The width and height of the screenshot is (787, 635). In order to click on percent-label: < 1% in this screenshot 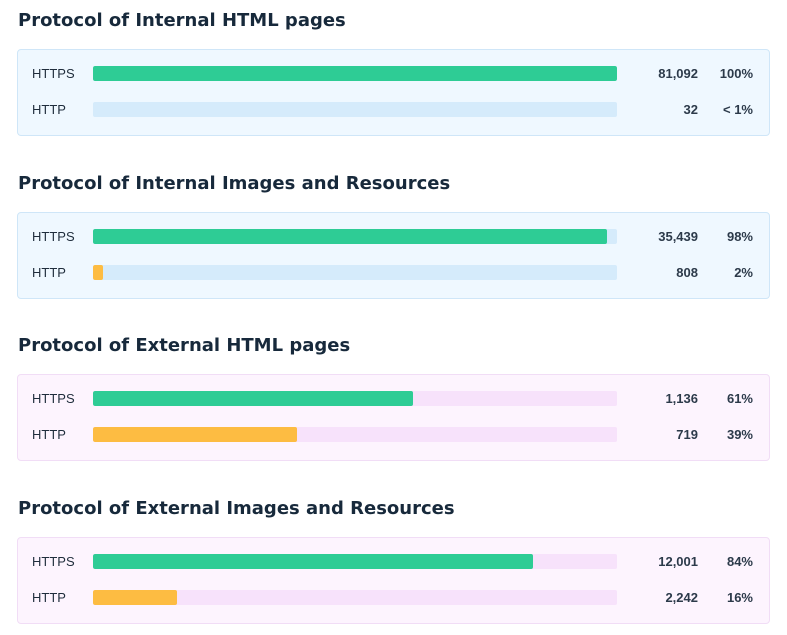, I will do `click(738, 109)`.